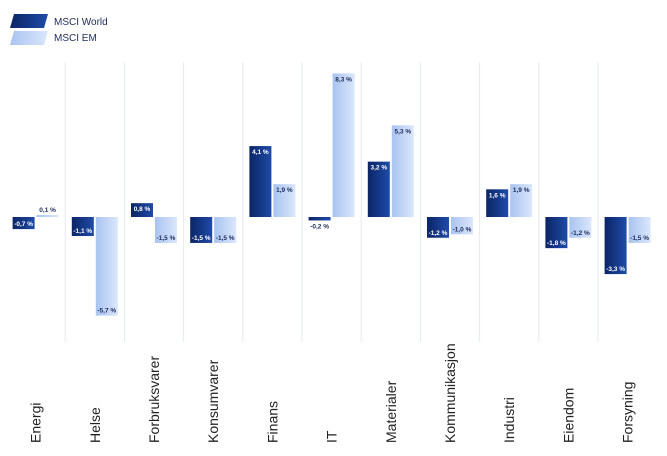 This screenshot has height=456, width=667. What do you see at coordinates (497, 195) in the screenshot?
I see `data-label: 1,6 %` at bounding box center [497, 195].